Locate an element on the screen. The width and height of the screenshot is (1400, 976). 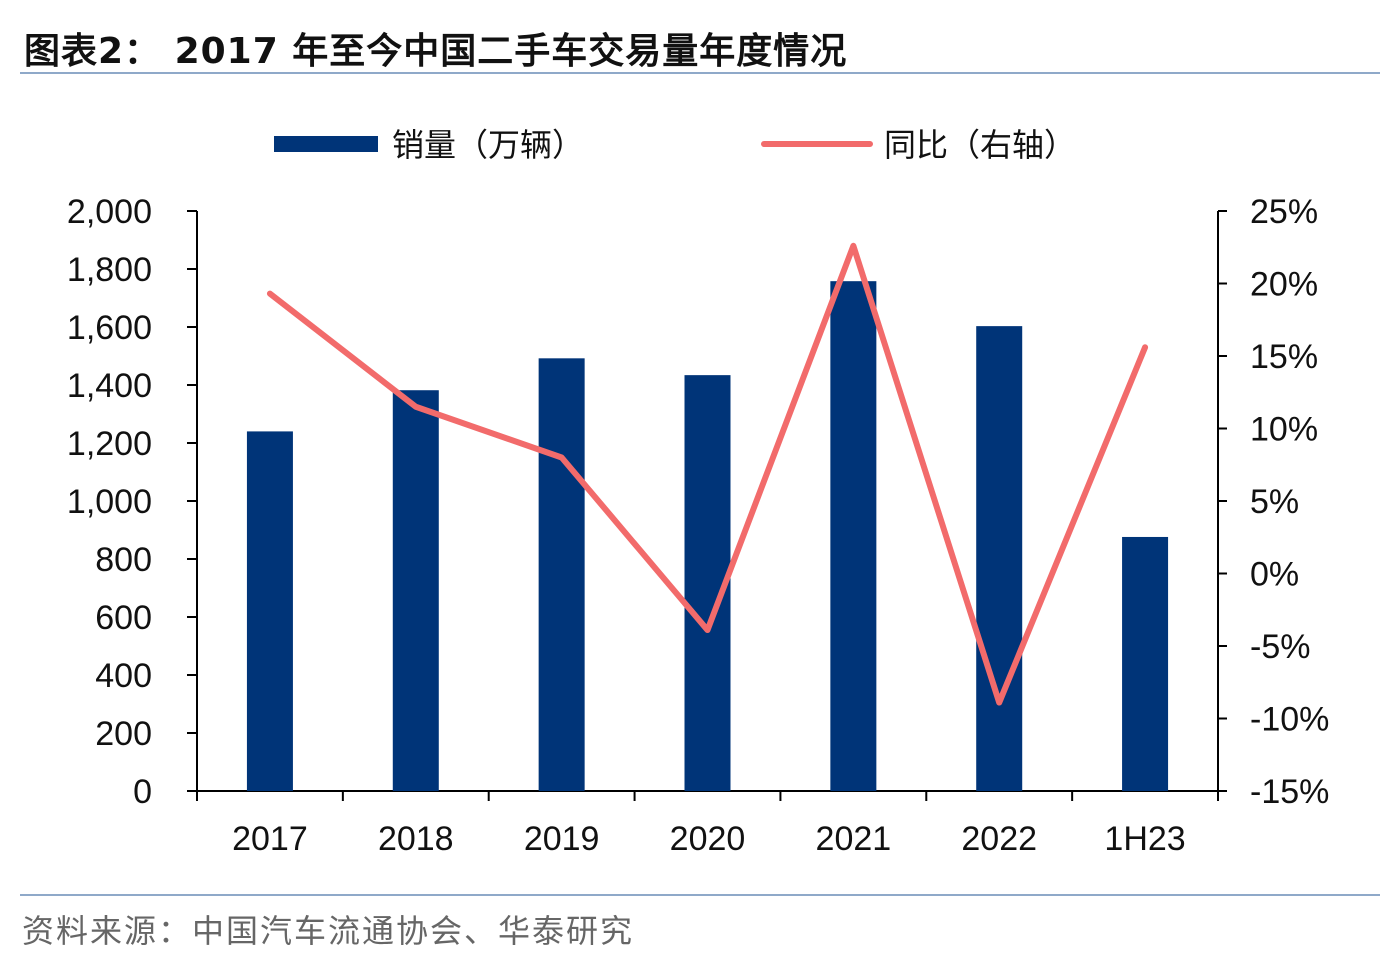
x-tick-label: 2018 is located at coordinates (416, 839).